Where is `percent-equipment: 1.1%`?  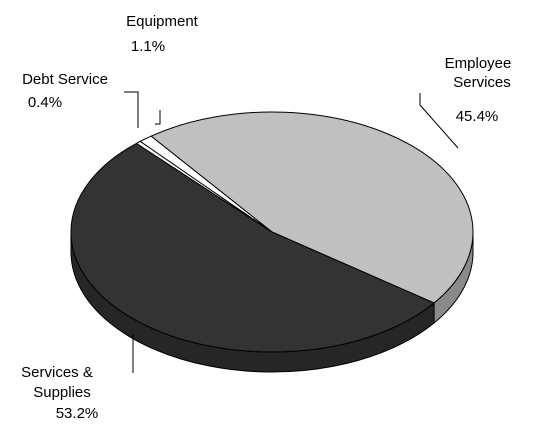
percent-equipment: 1.1% is located at coordinates (148, 46).